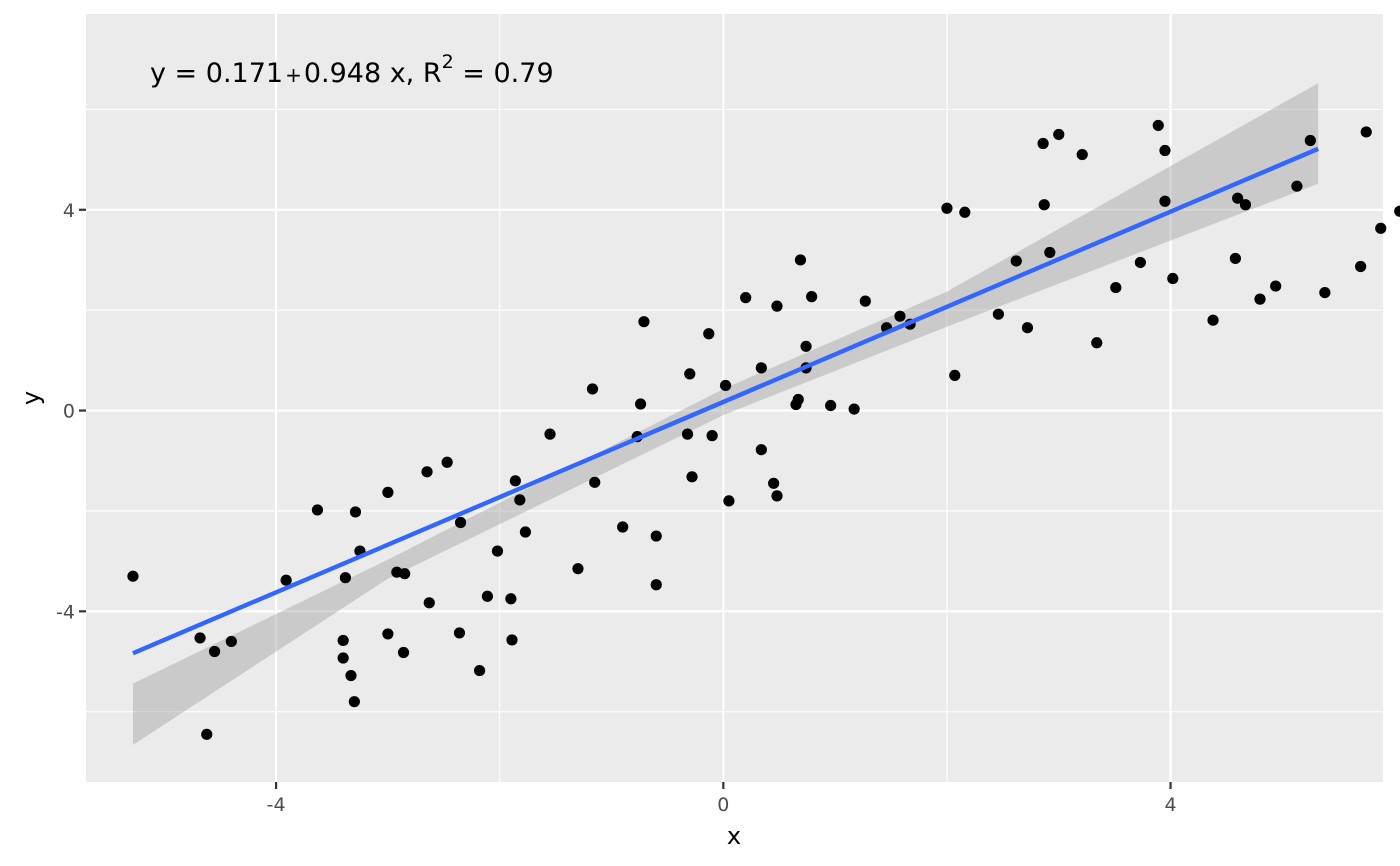  Describe the element at coordinates (1171, 805) in the screenshot. I see `x-tick-label: 4` at that location.